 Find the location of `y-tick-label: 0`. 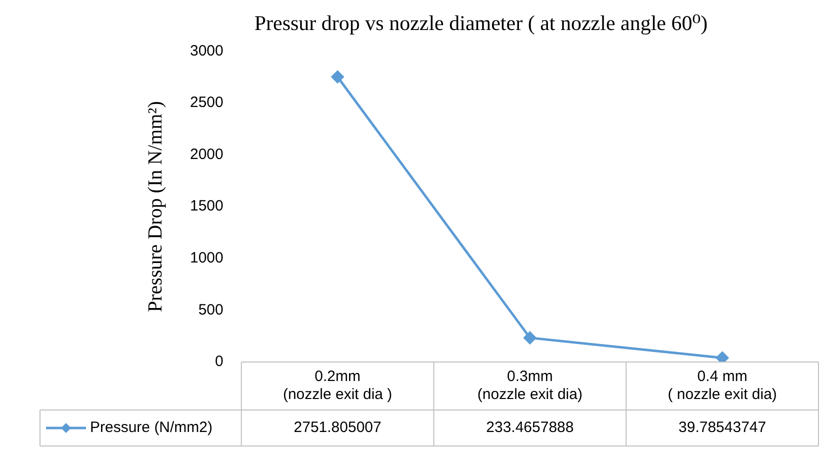

y-tick-label: 0 is located at coordinates (219, 361).